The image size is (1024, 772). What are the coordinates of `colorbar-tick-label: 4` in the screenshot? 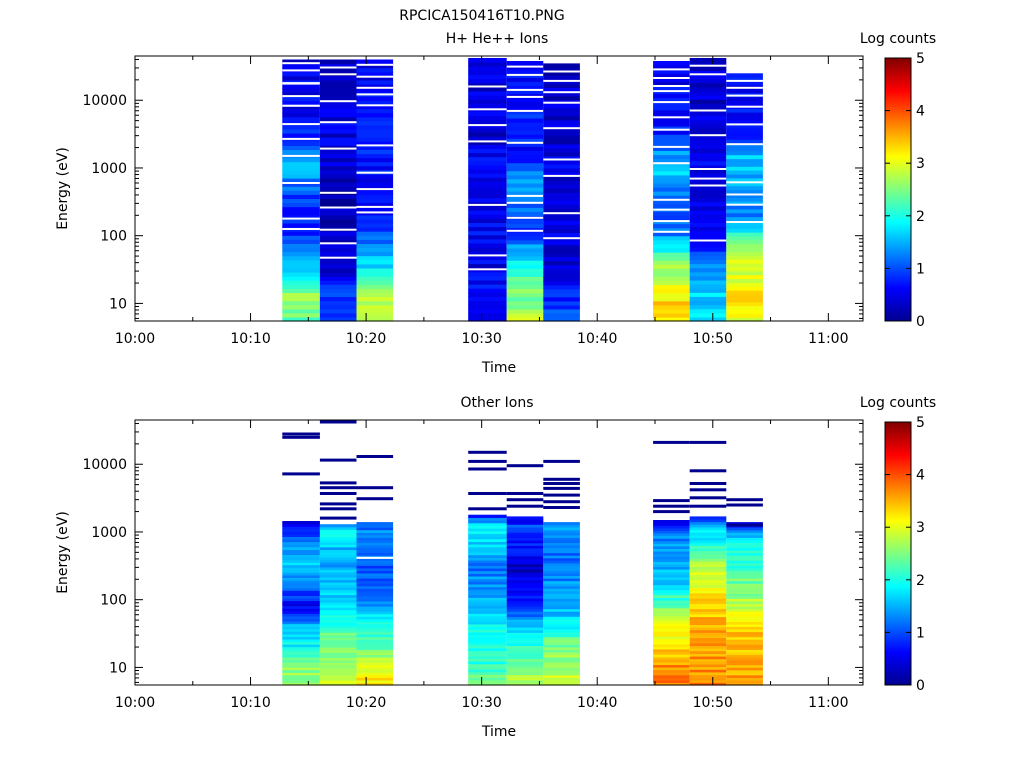 It's located at (920, 476).